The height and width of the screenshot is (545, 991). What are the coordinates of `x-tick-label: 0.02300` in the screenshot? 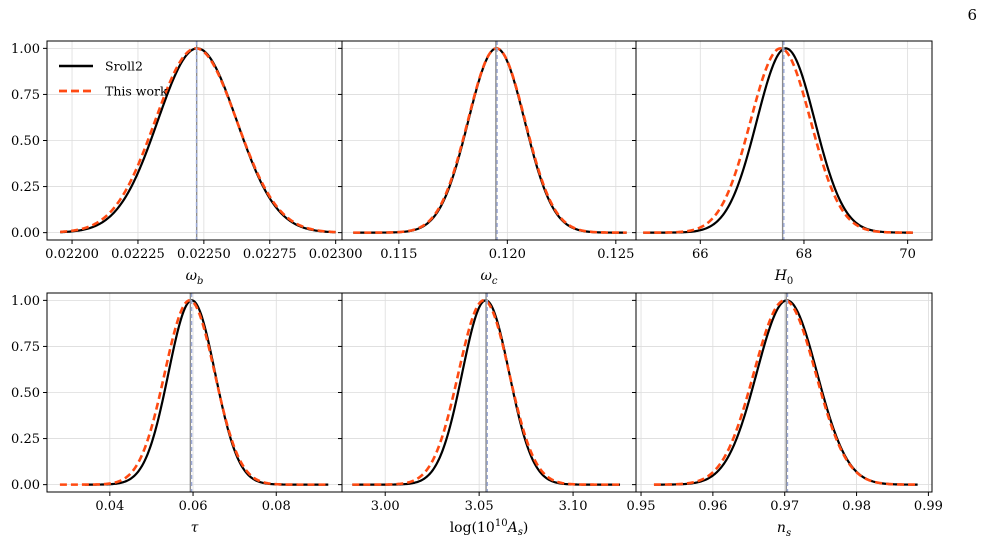 It's located at (336, 254).